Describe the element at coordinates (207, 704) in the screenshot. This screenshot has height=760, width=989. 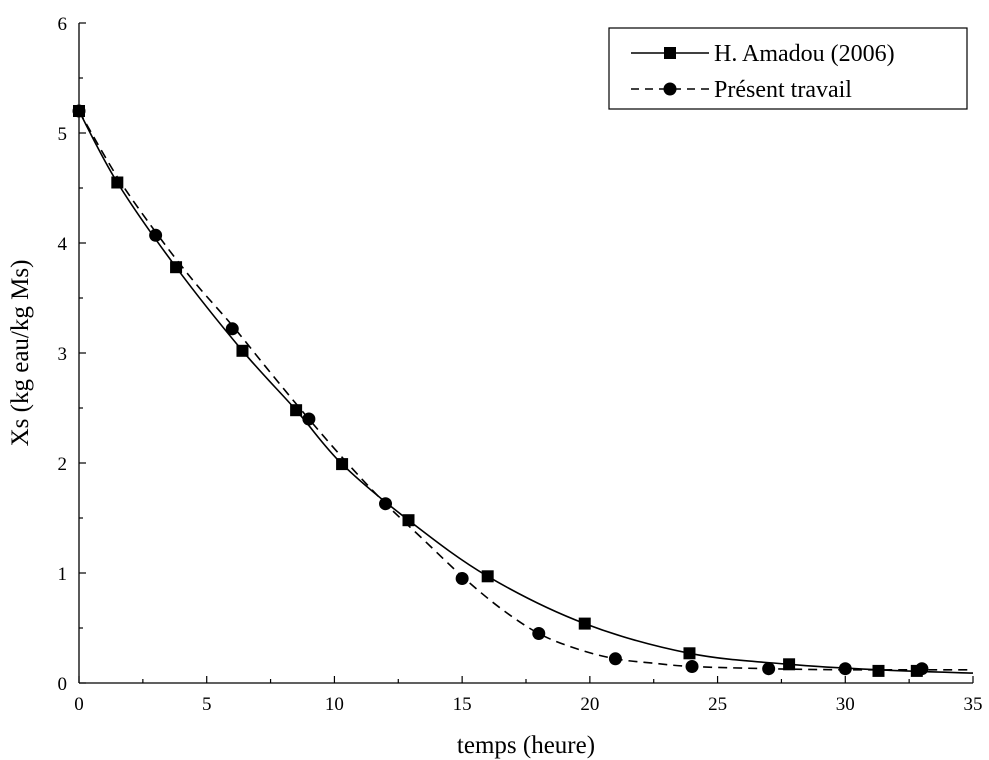
I see `x-tick-label: 5` at that location.